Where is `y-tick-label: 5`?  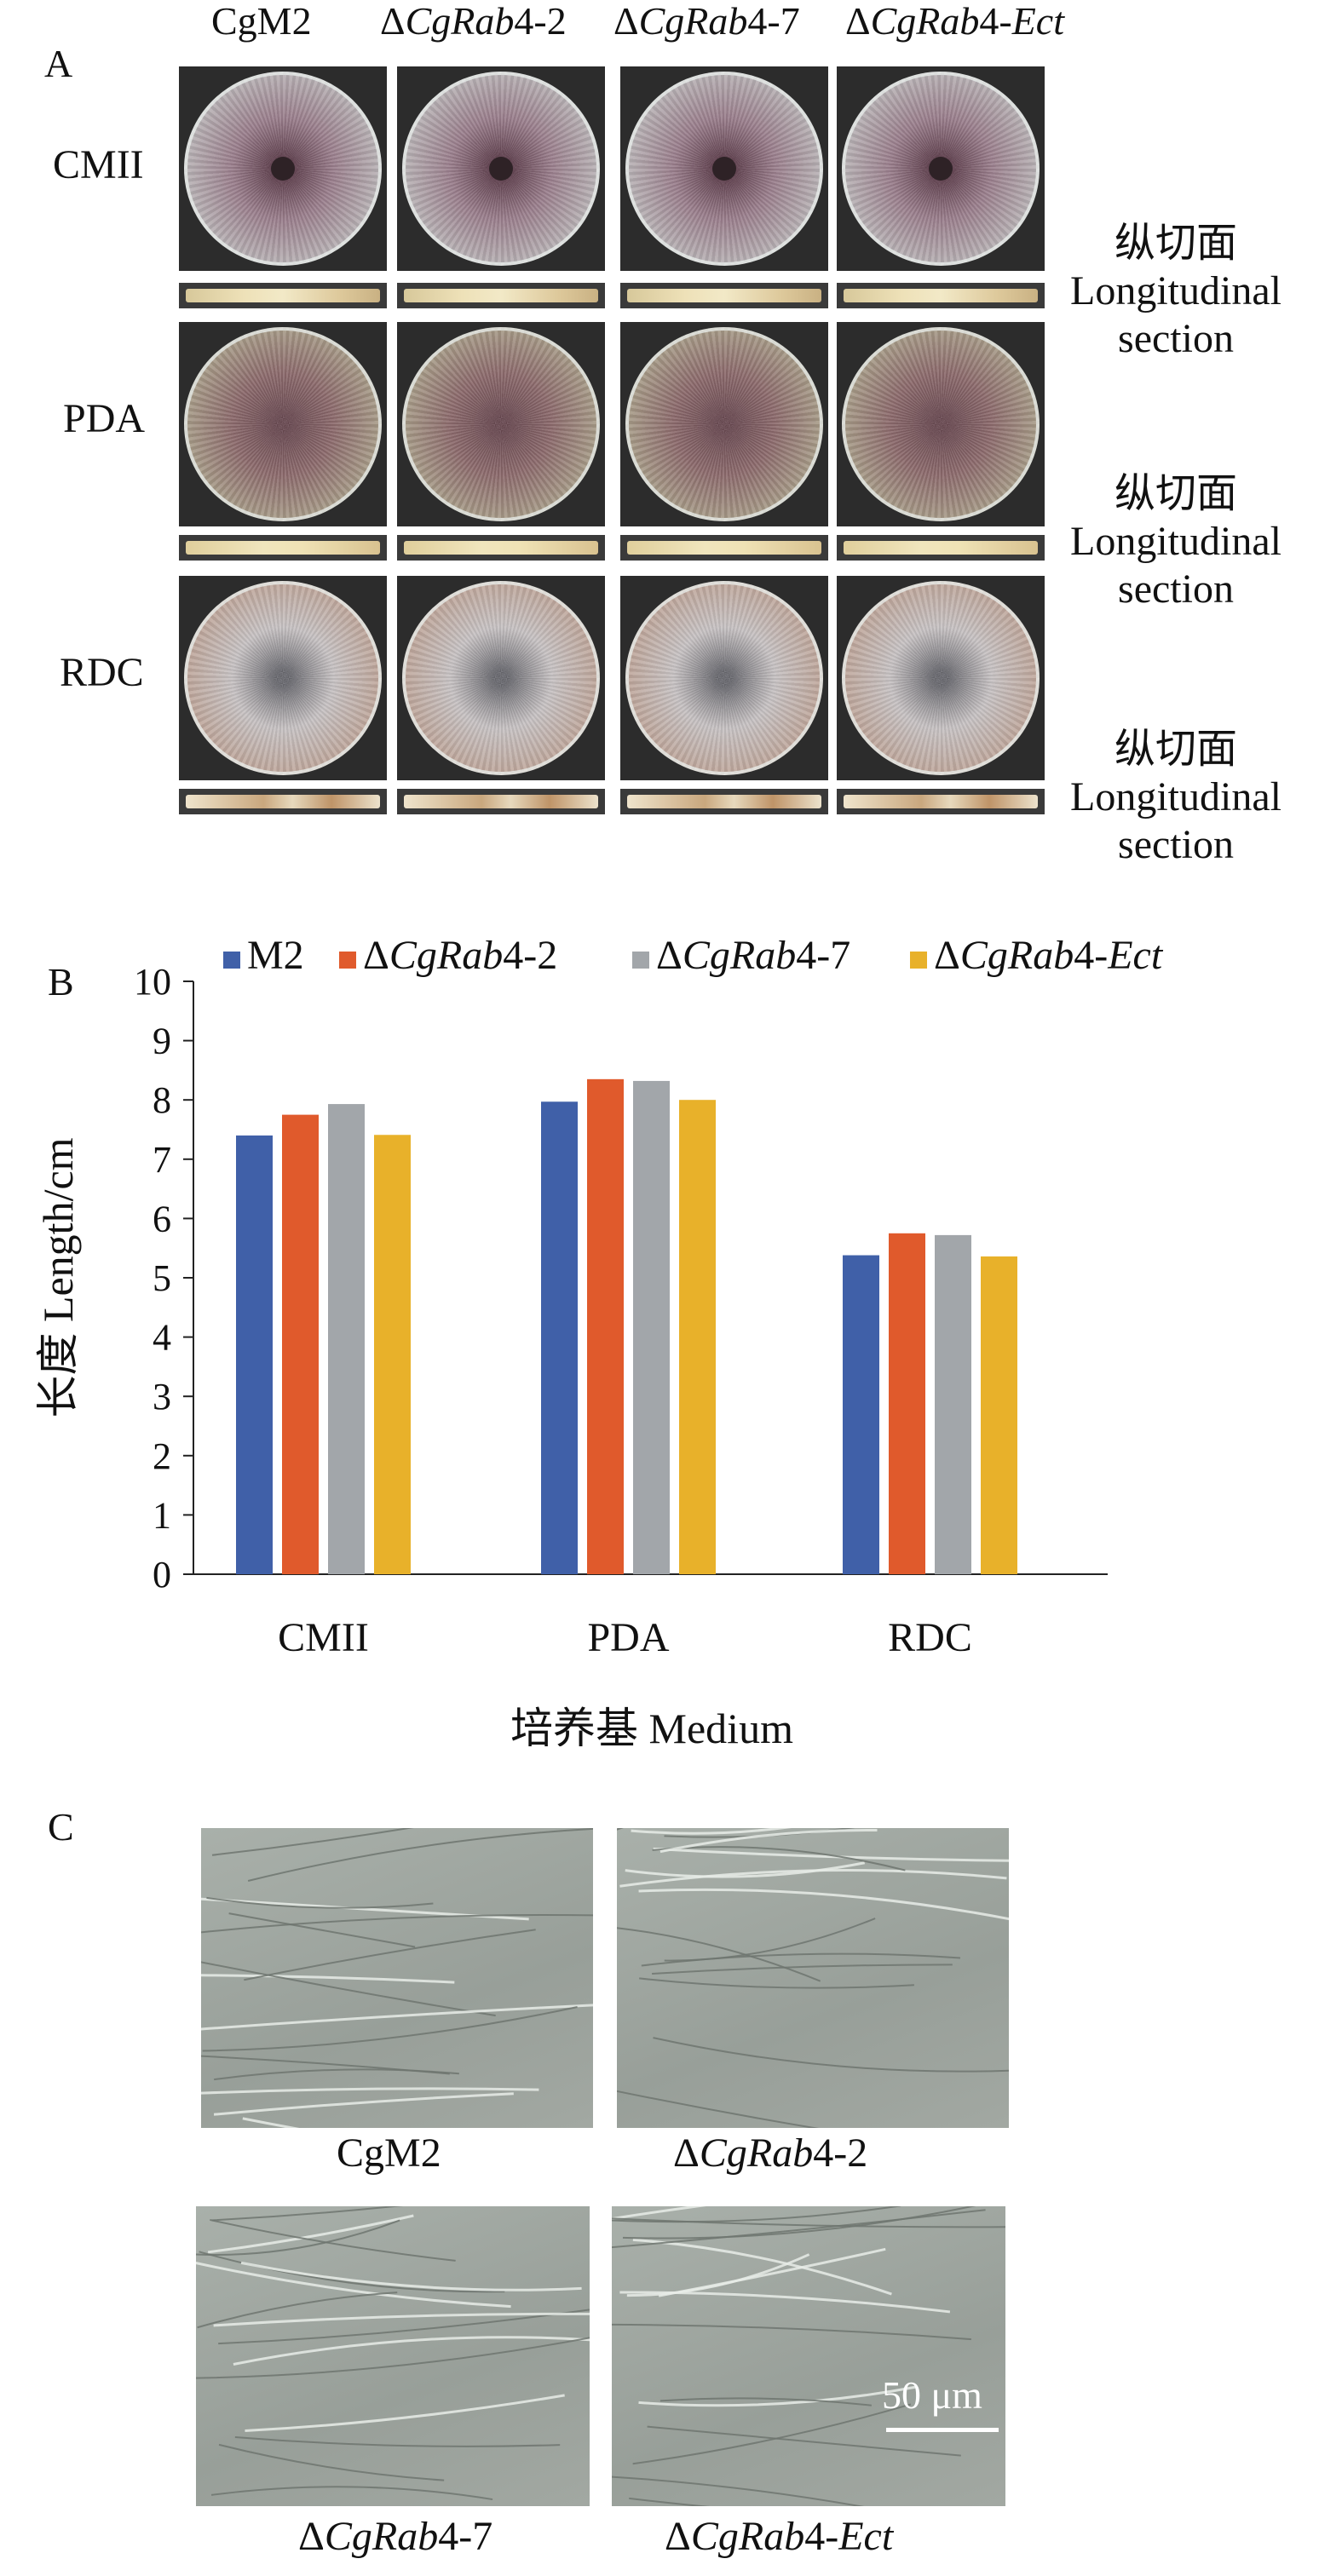
y-tick-label: 5 is located at coordinates (162, 1278).